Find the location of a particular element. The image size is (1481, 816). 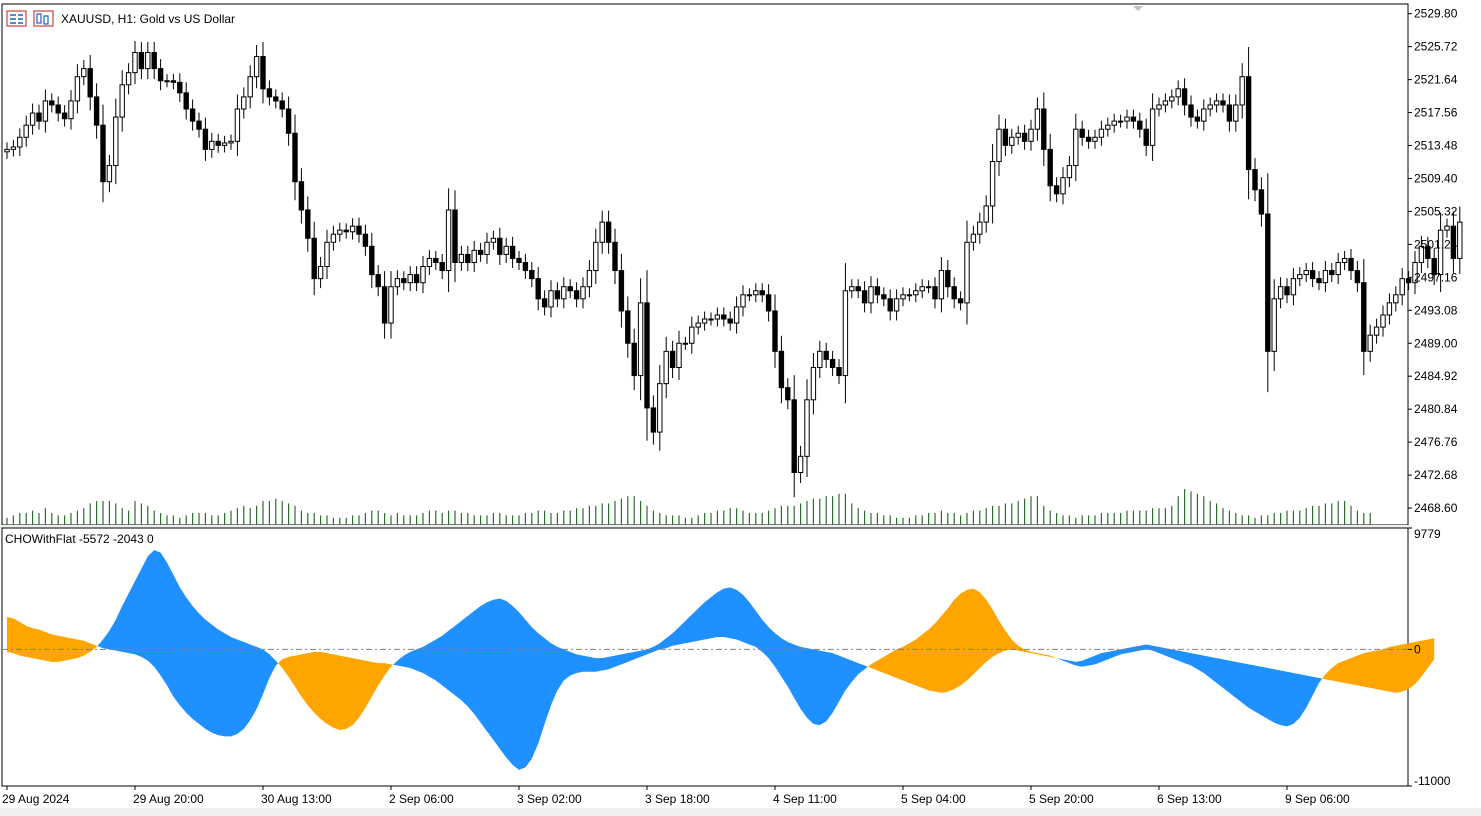

price-tick-label: 2517.56 is located at coordinates (1436, 113).